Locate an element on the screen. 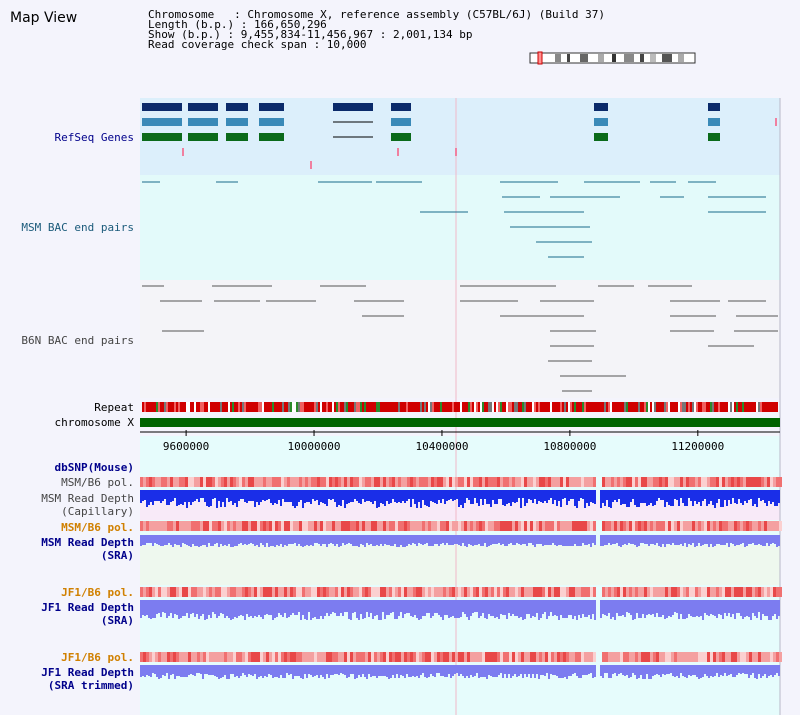 The width and height of the screenshot is (800, 715). axis-tick-label: 10400000 is located at coordinates (441, 446).